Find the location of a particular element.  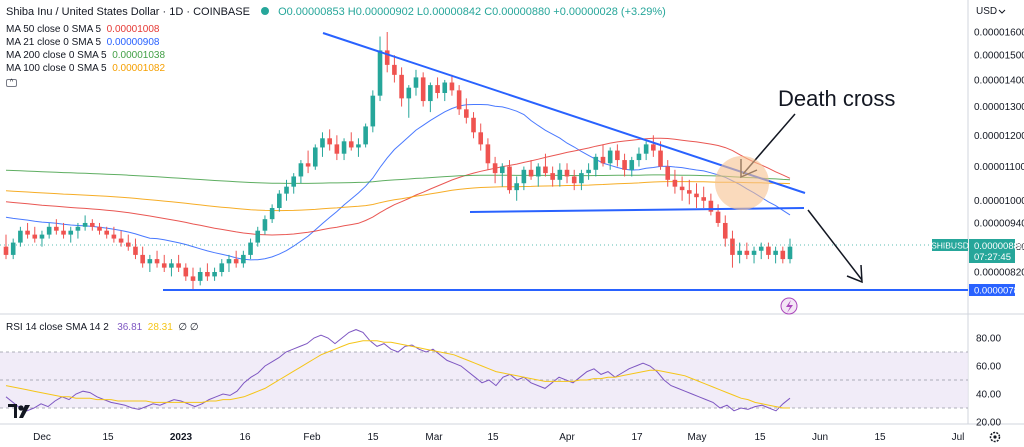

indicator-ma100: MA 100 close 0 SMA 5 0.00001082 is located at coordinates (86, 68).